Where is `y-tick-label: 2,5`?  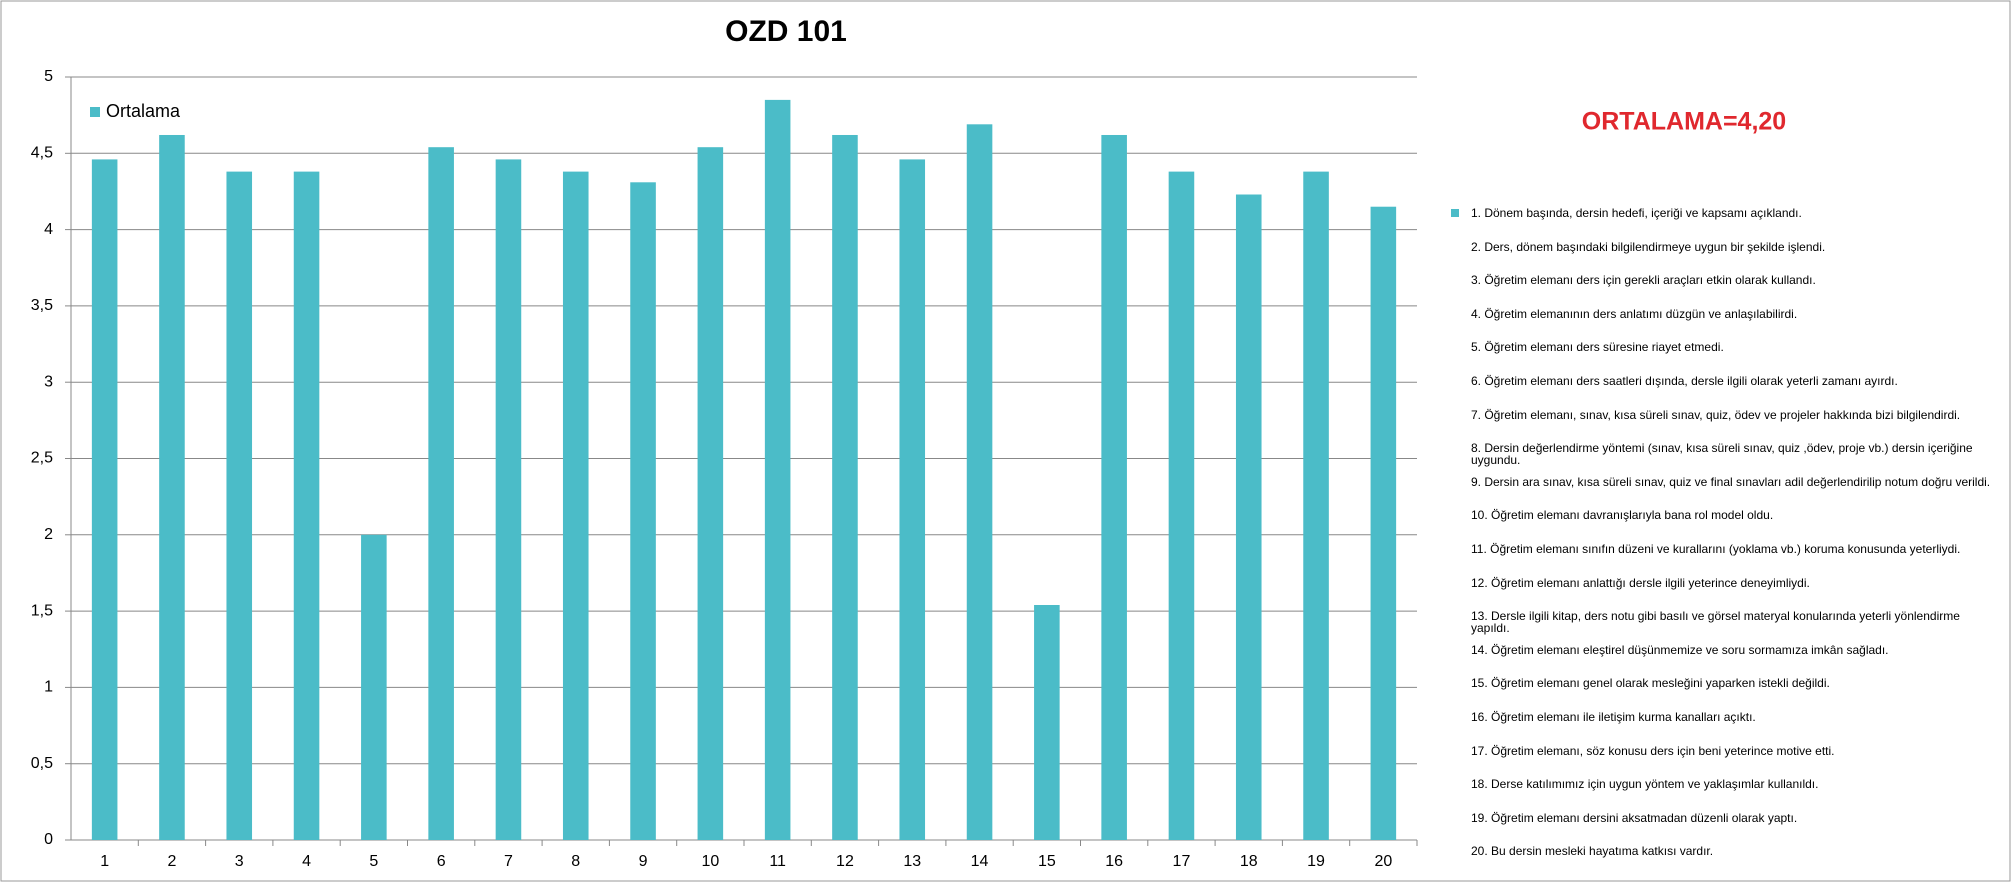
y-tick-label: 2,5 is located at coordinates (42, 458).